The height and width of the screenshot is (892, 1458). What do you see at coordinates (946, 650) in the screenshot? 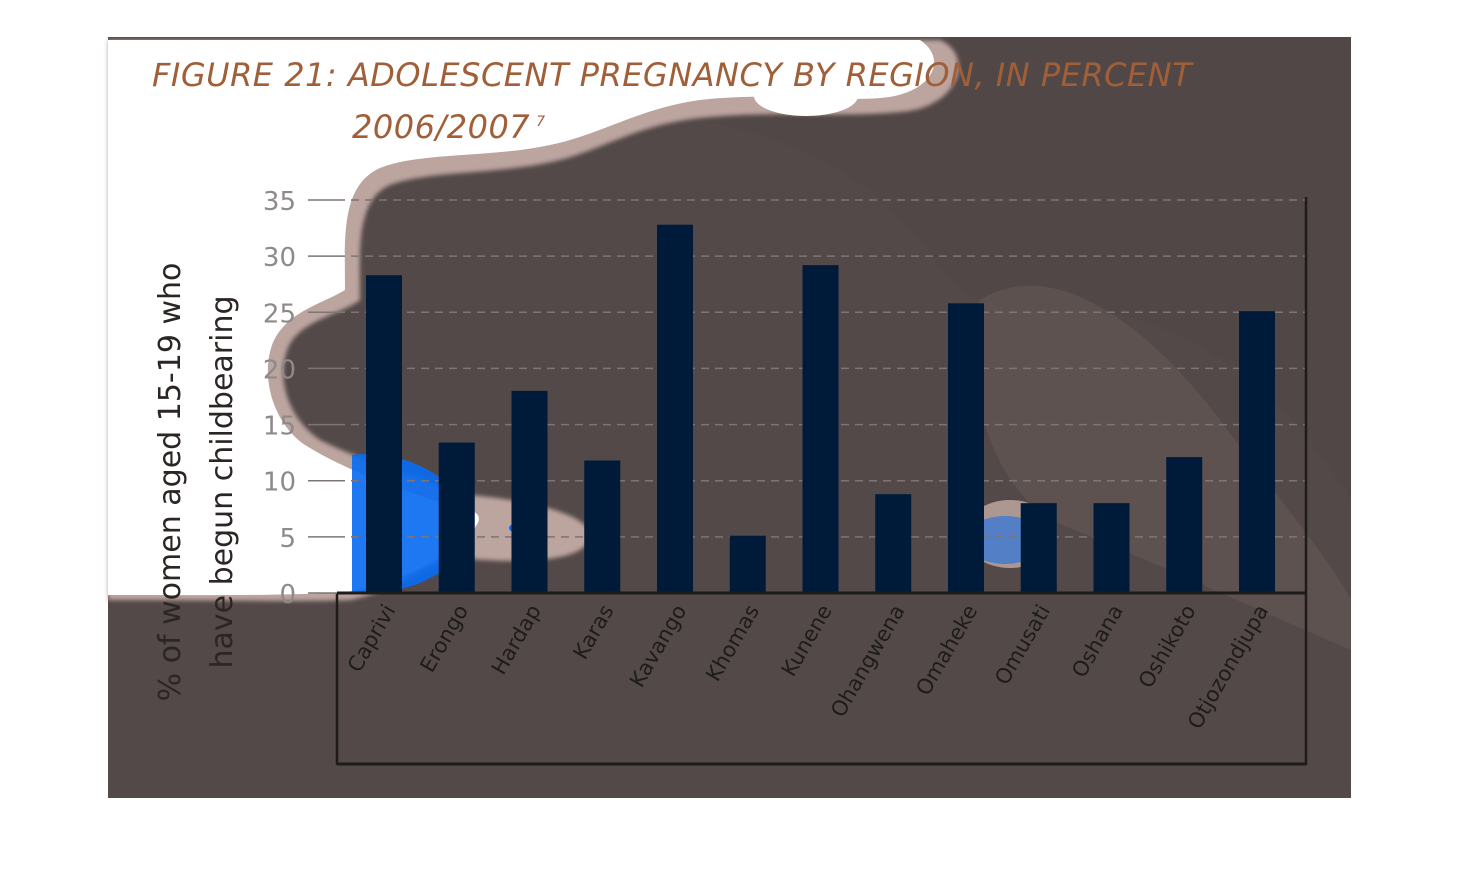
I see `x-tick-label: Omaheke` at bounding box center [946, 650].